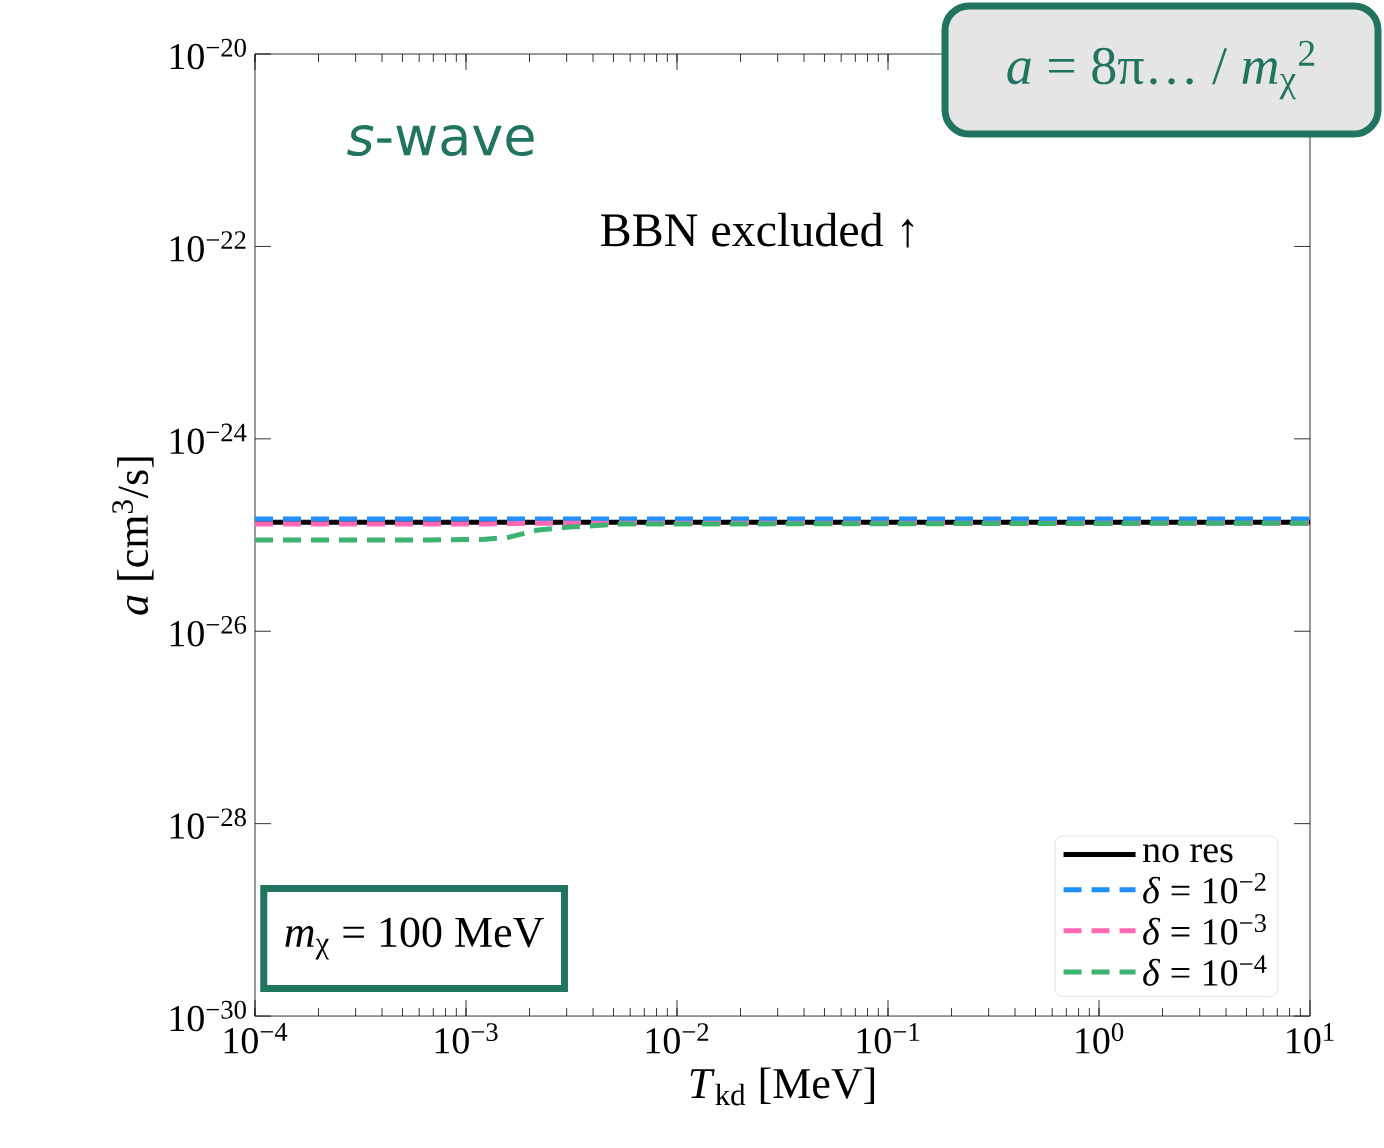 This screenshot has height=1148, width=1384. What do you see at coordinates (1161, 70) in the screenshot?
I see `annotation: a = 8π… / m$_{χ}$2` at bounding box center [1161, 70].